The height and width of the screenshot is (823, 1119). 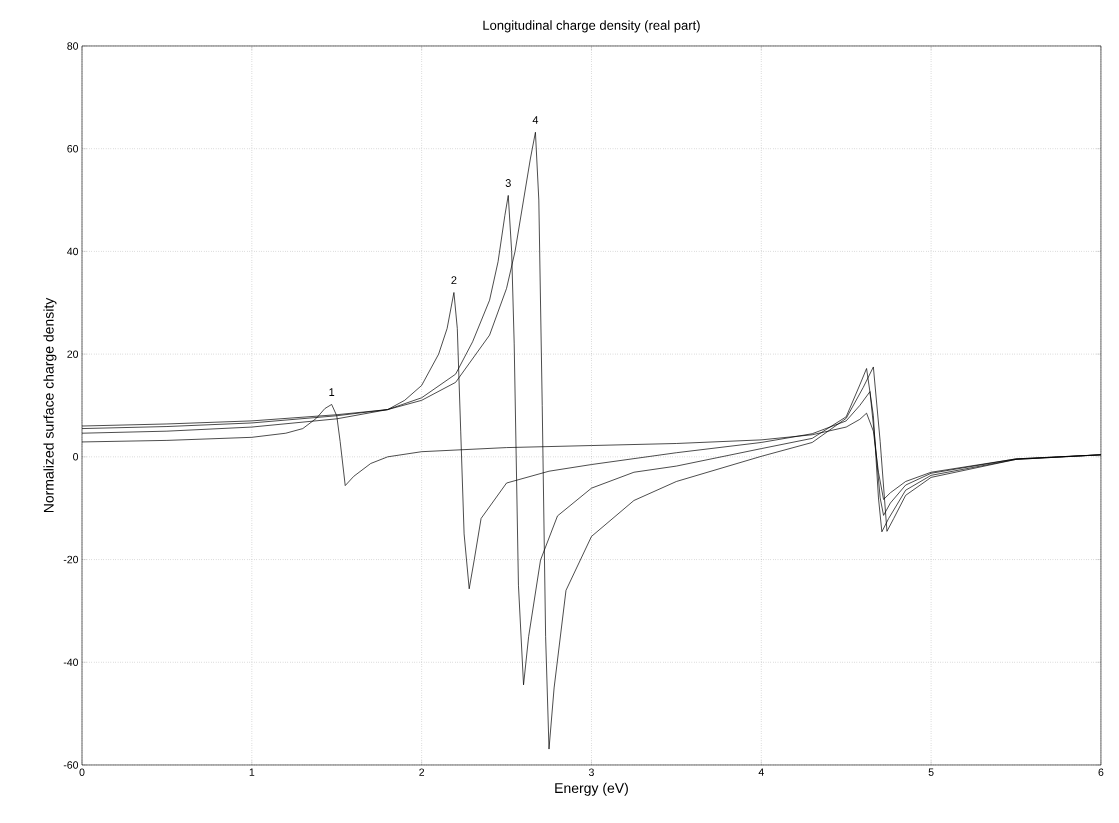 What do you see at coordinates (591, 26) in the screenshot?
I see `chart-title: Longitudinal charge density (real part)` at bounding box center [591, 26].